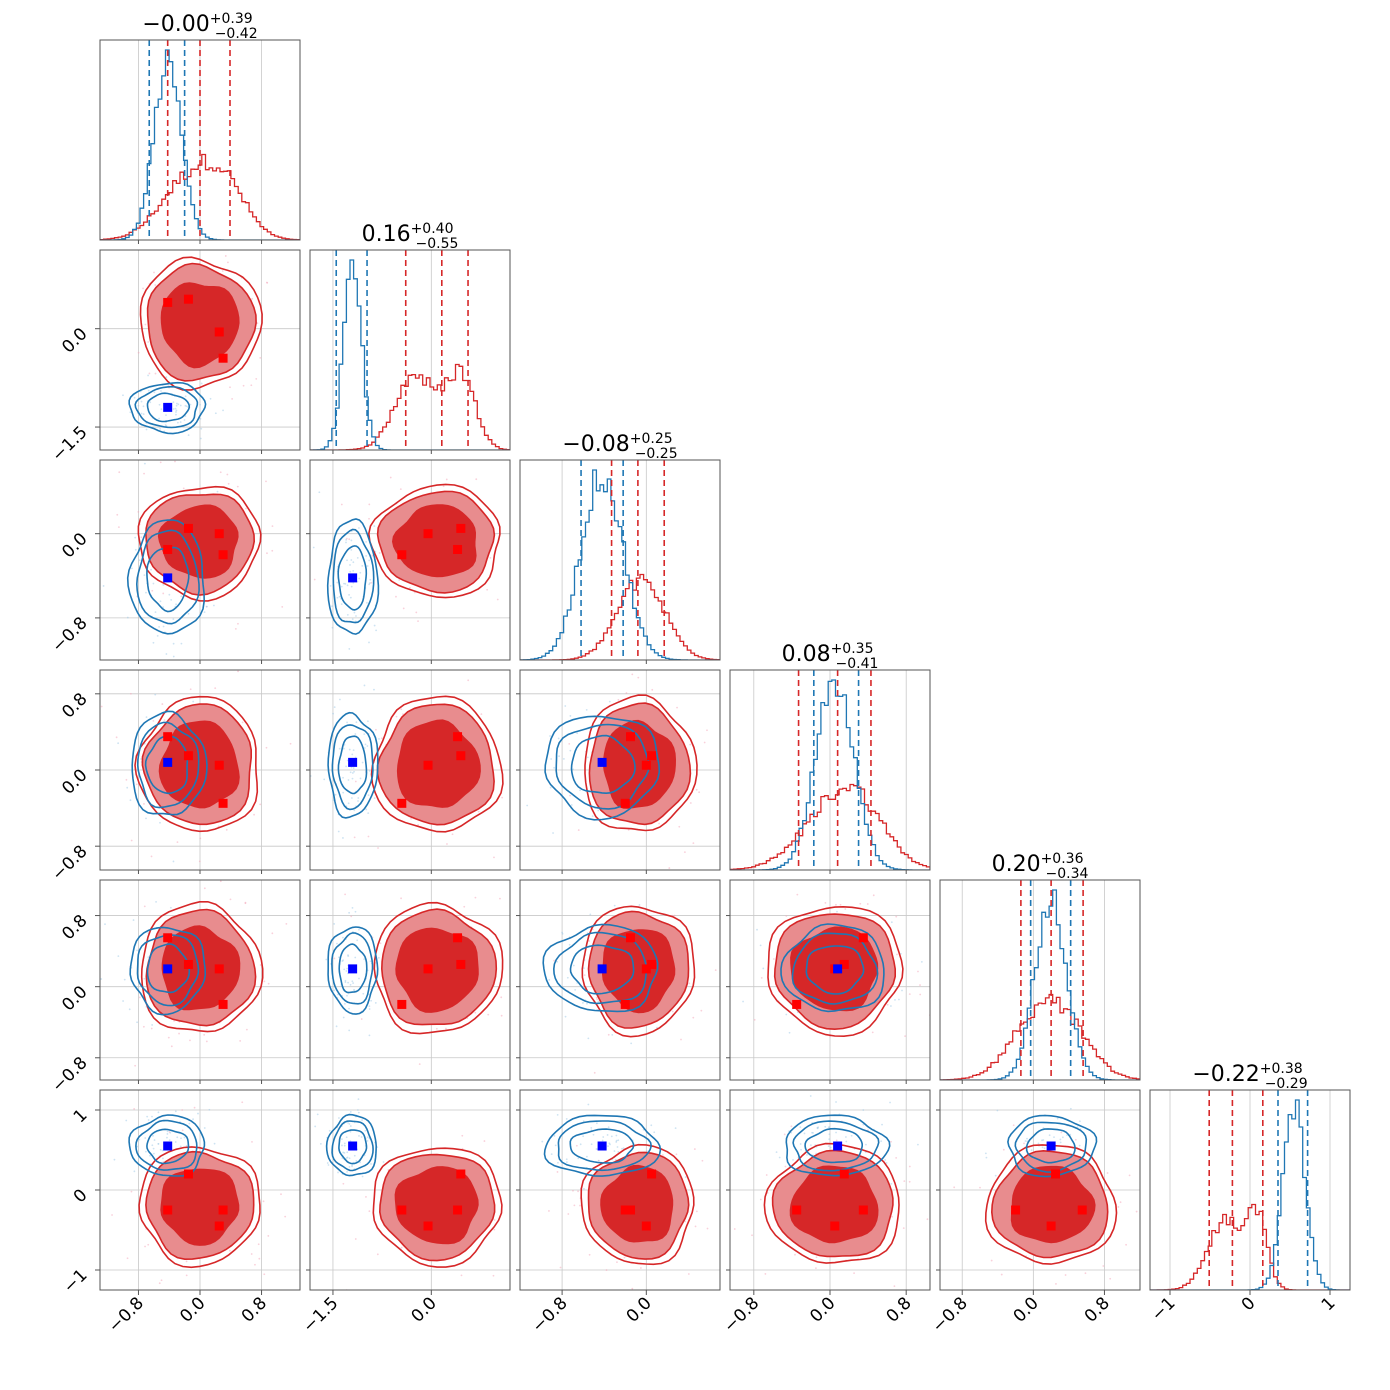 Image resolution: width=1390 pixels, height=1390 pixels. Describe the element at coordinates (1249, 1076) in the screenshot. I see `panel-title: −0.22+0.38 −0.29` at that location.